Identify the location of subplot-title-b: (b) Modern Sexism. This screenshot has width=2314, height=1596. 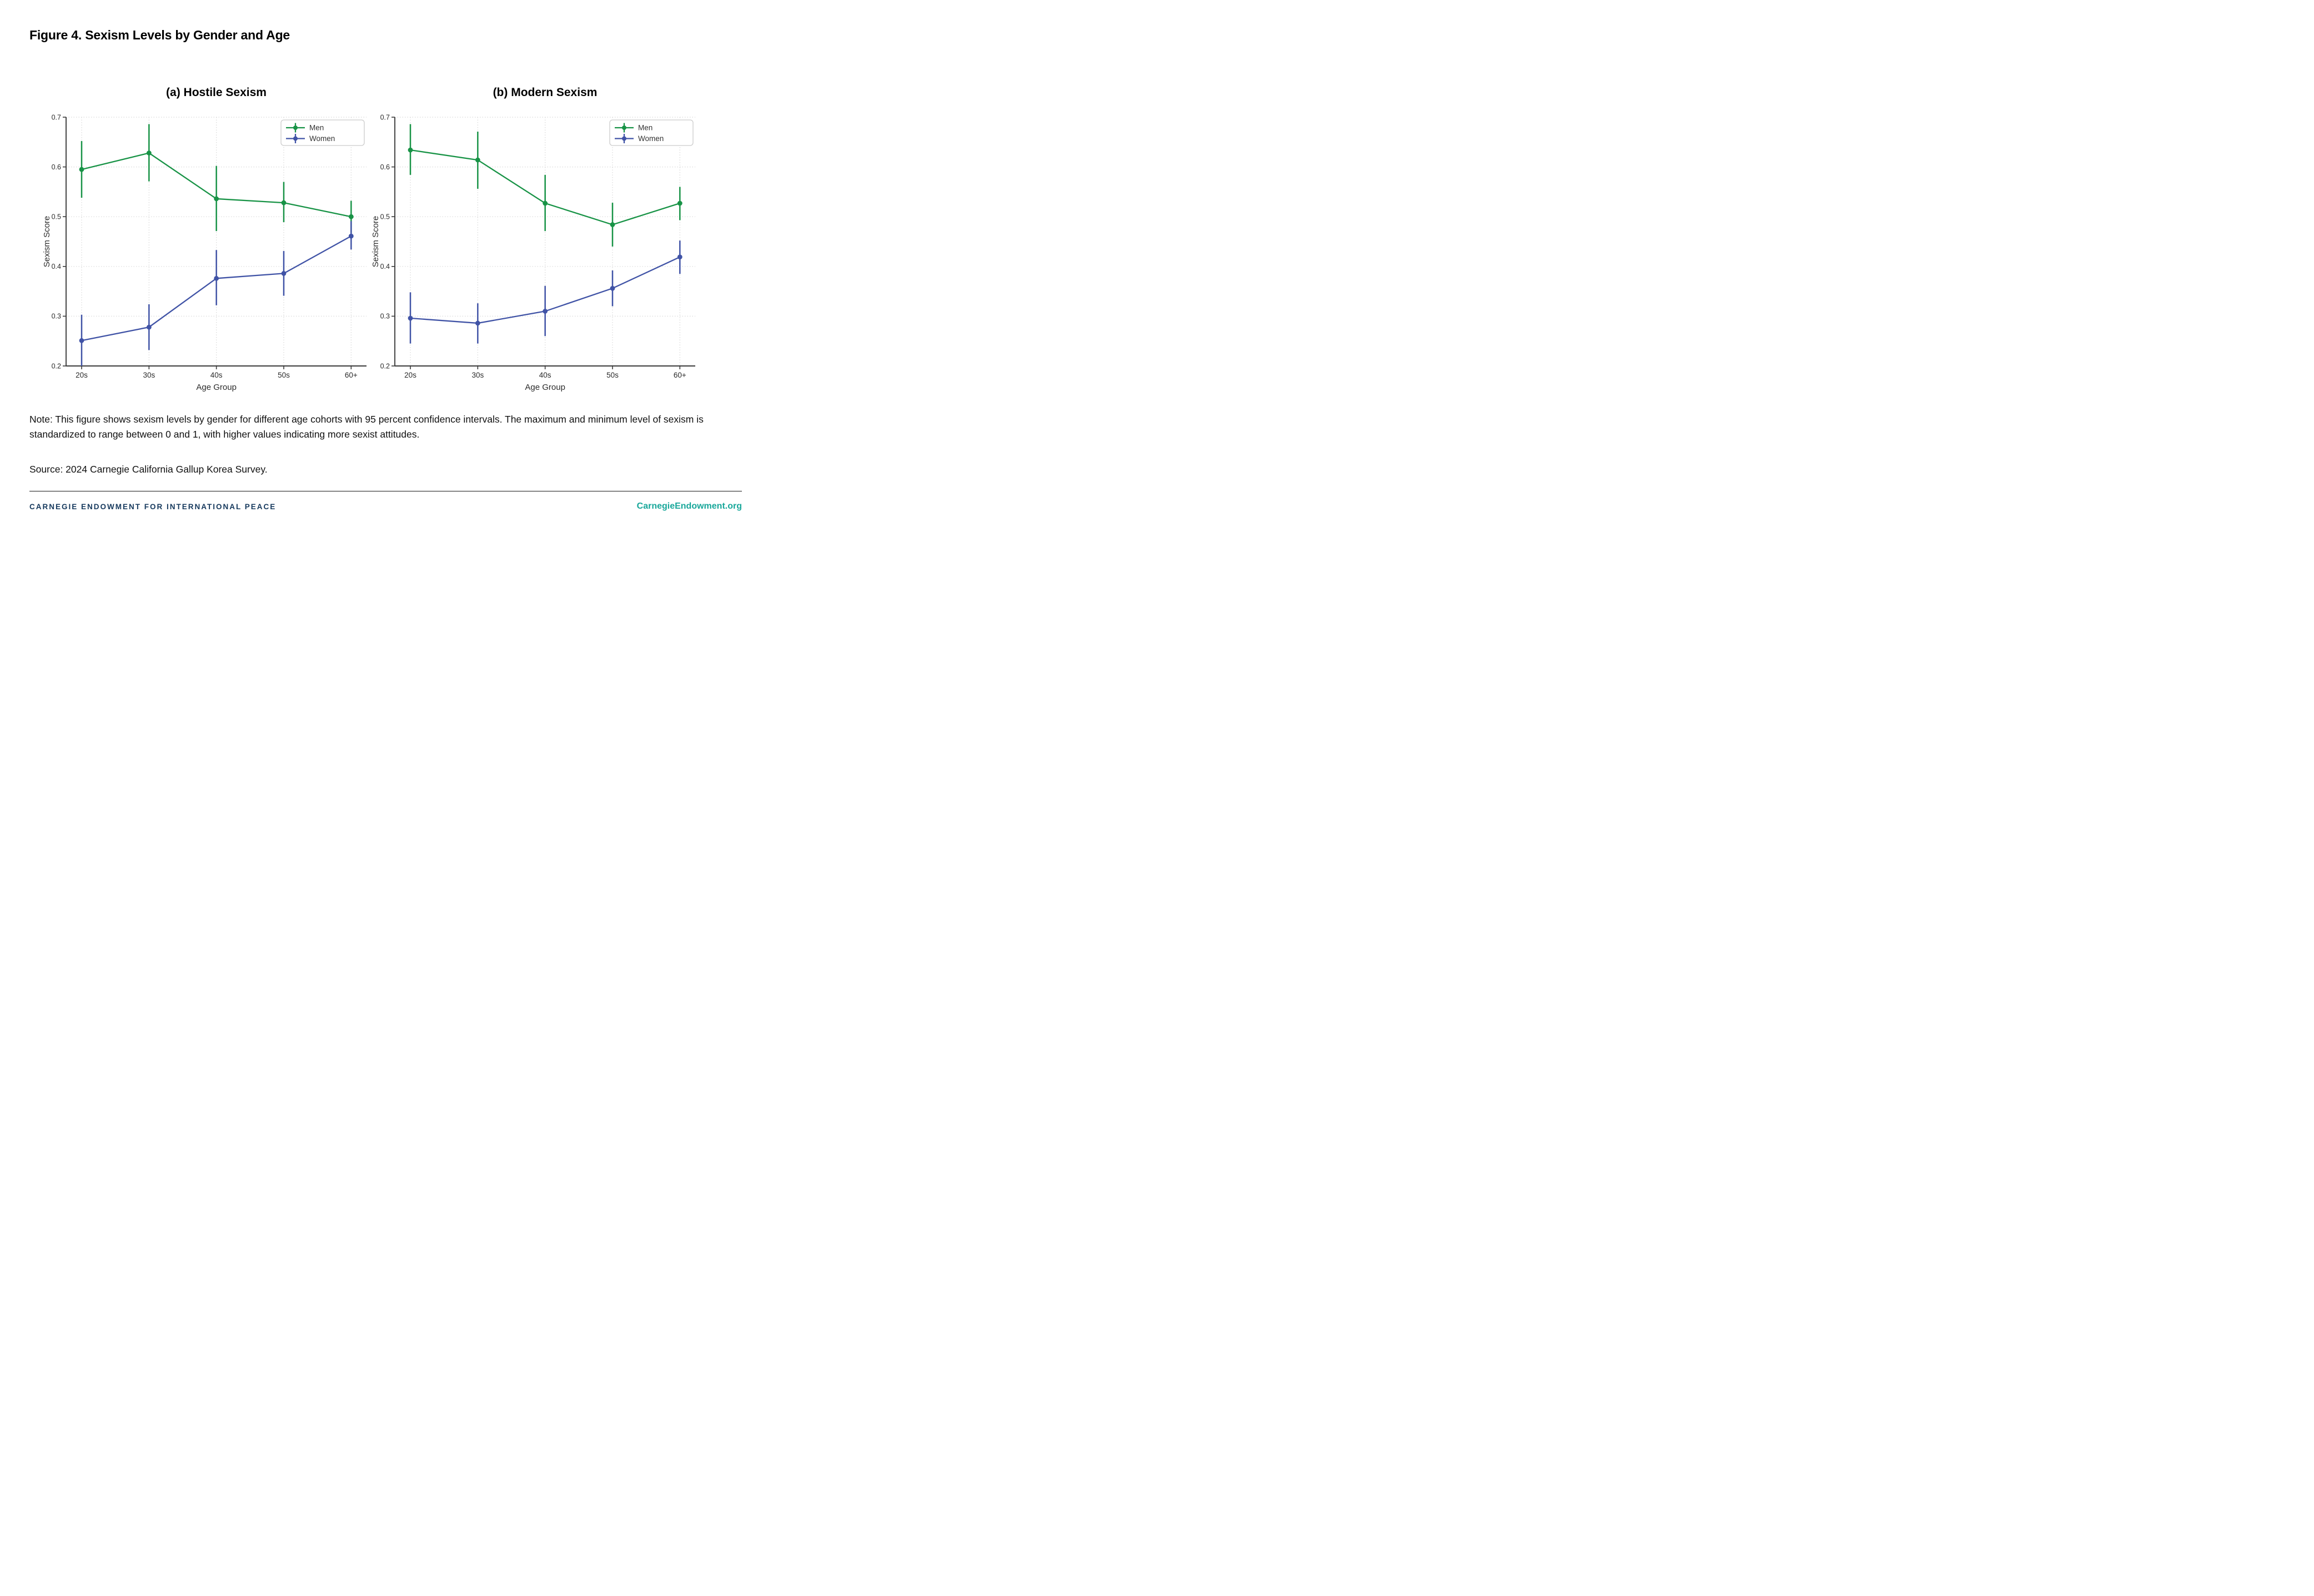
(545, 92).